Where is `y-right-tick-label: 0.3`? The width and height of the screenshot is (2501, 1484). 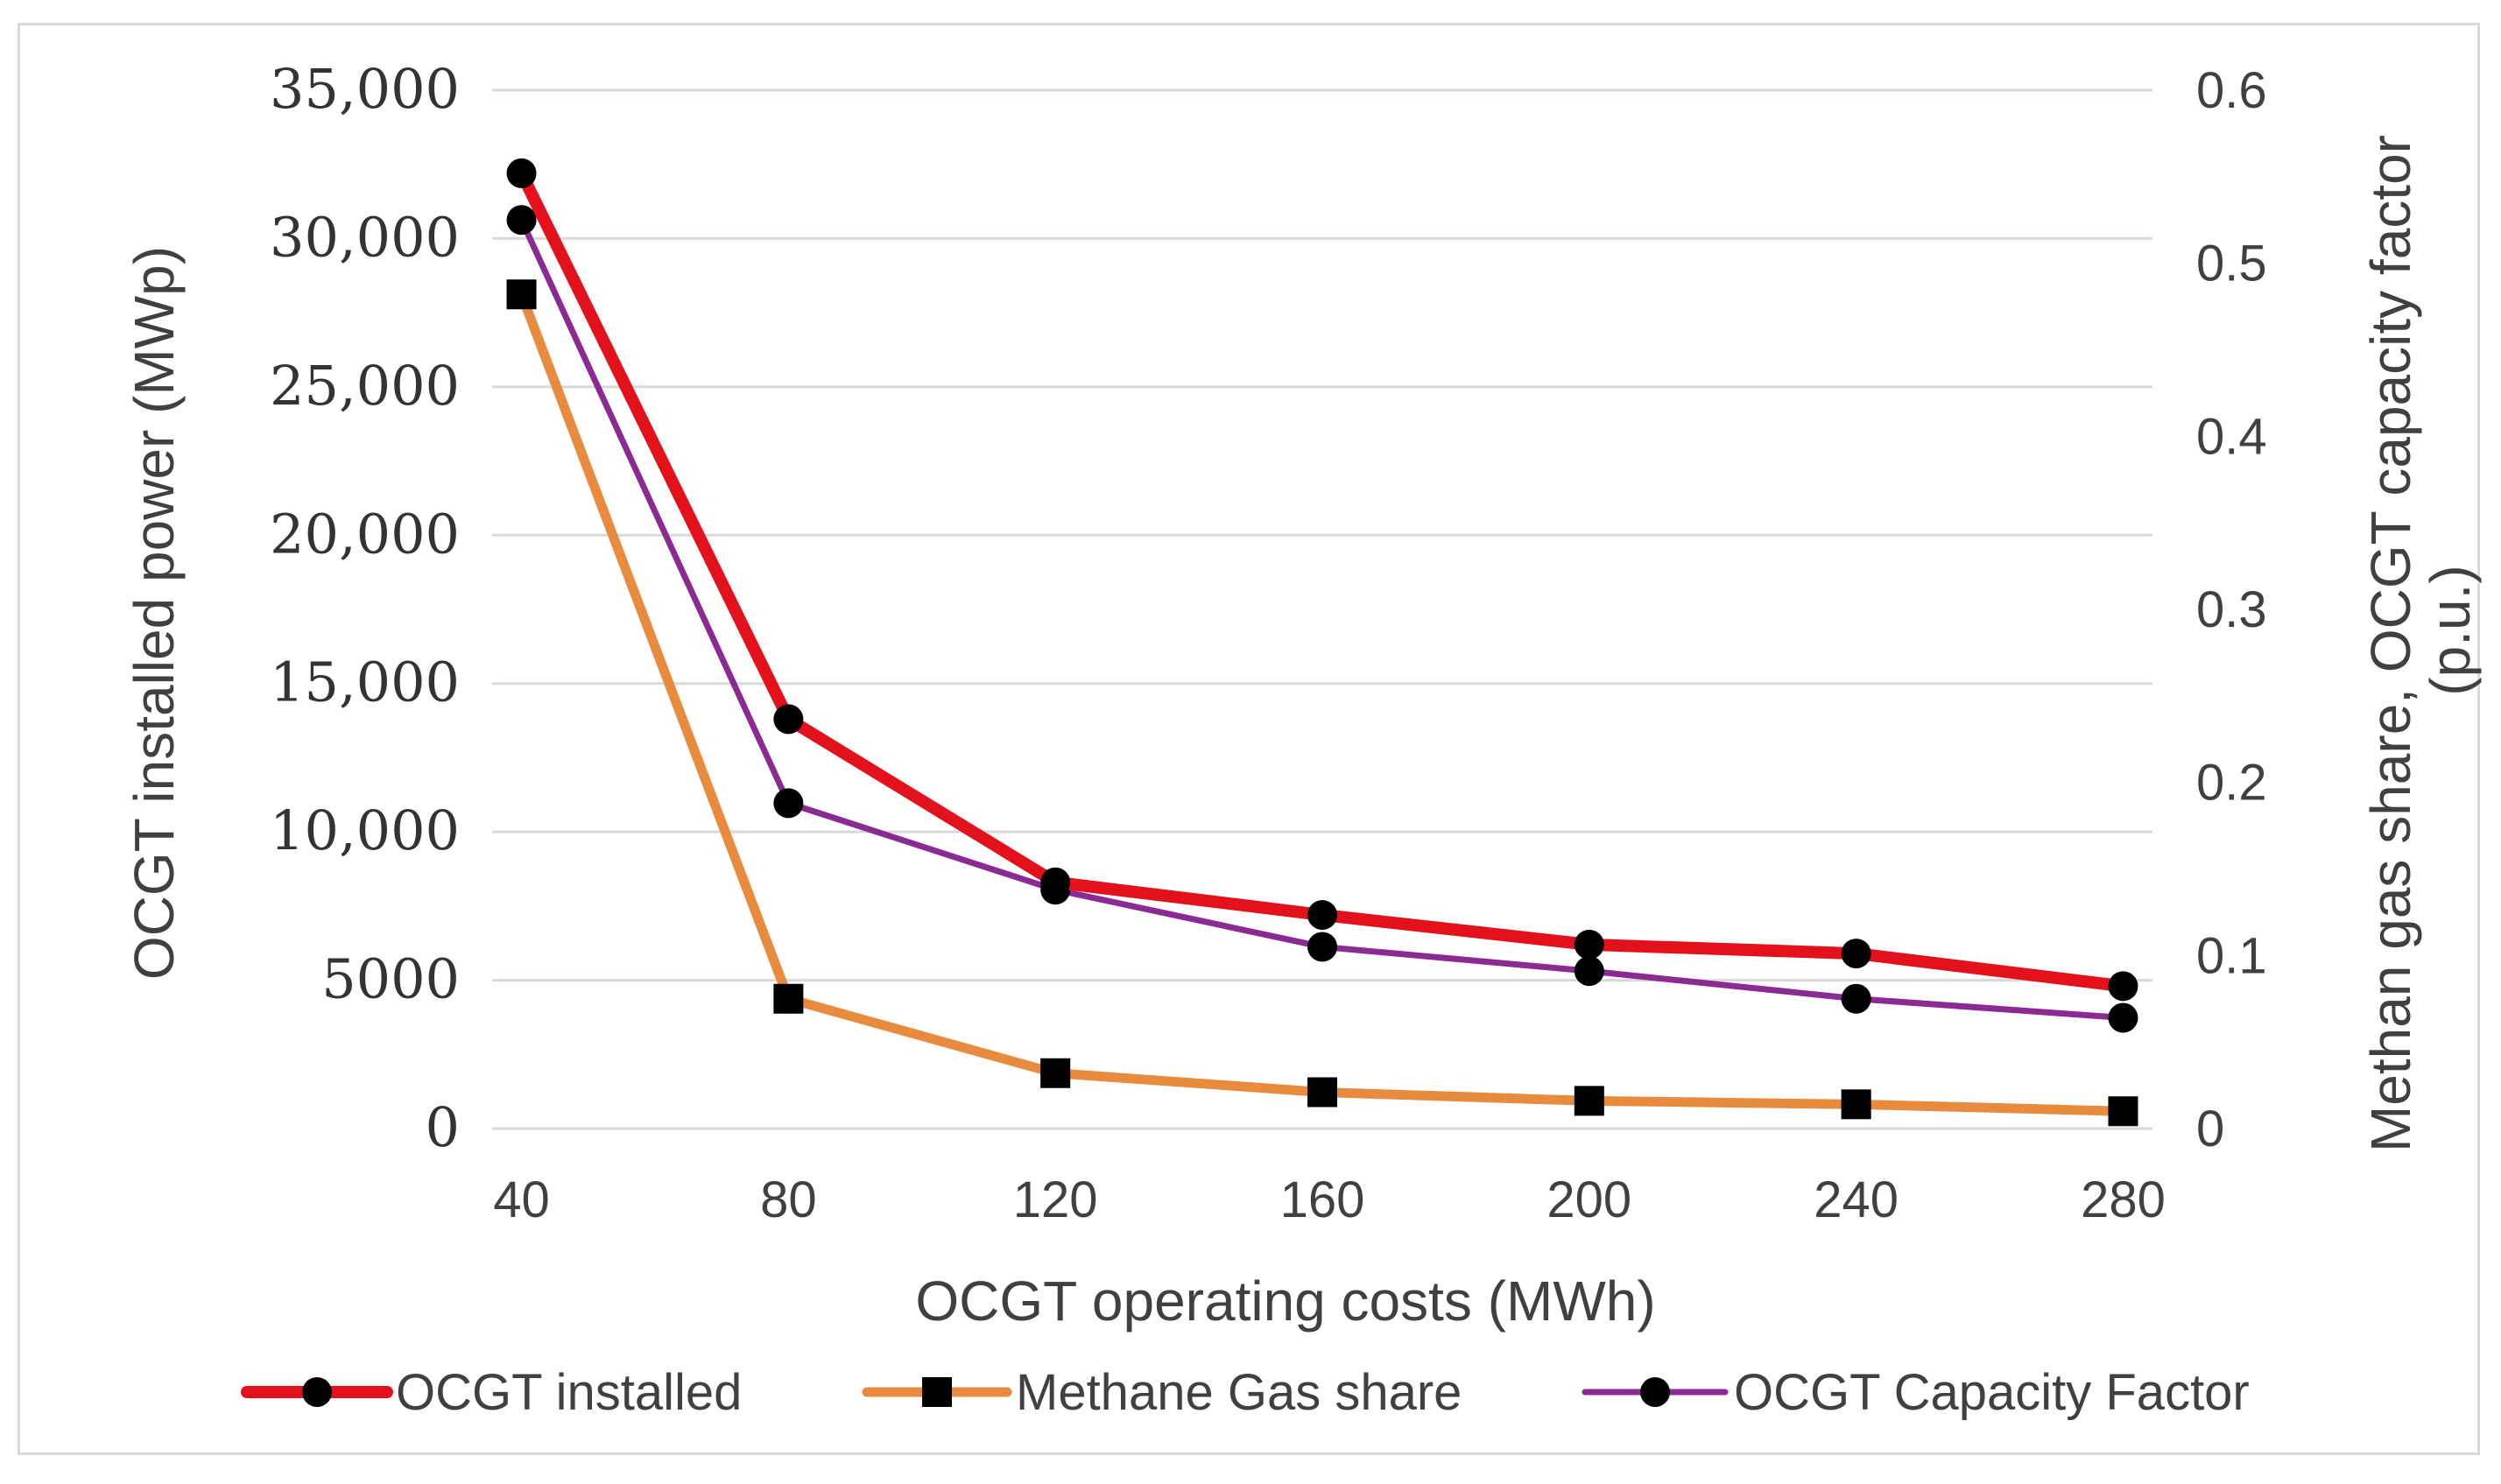
y-right-tick-label: 0.3 is located at coordinates (2231, 609).